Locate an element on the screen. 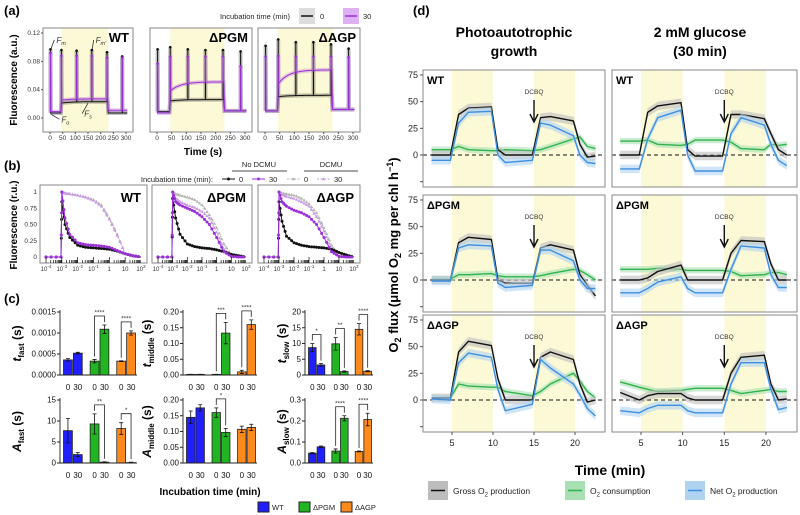 This screenshot has height=515, width=800. x-tick-label: 5 is located at coordinates (640, 443).